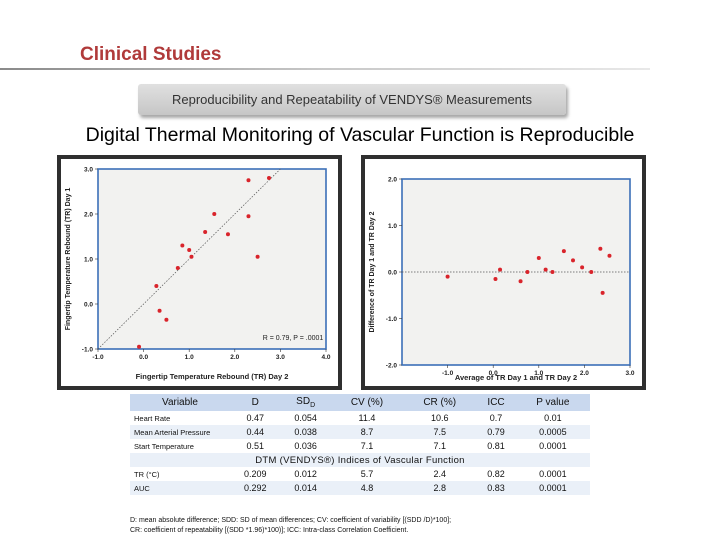 Image resolution: width=720 pixels, height=540 pixels. What do you see at coordinates (255, 474) in the screenshot?
I see `cell-d: 0.209` at bounding box center [255, 474].